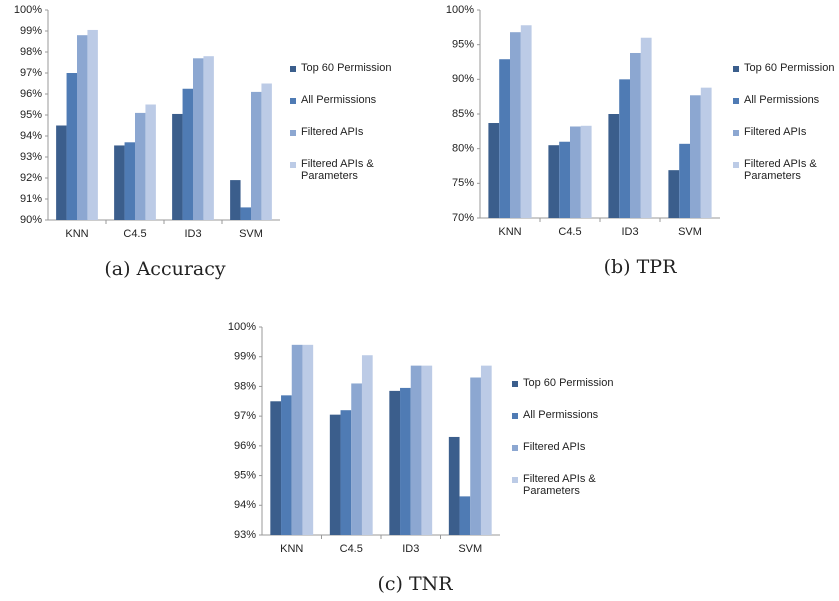 The height and width of the screenshot is (601, 839). I want to click on y-tick-label: 98%, so click(31, 52).